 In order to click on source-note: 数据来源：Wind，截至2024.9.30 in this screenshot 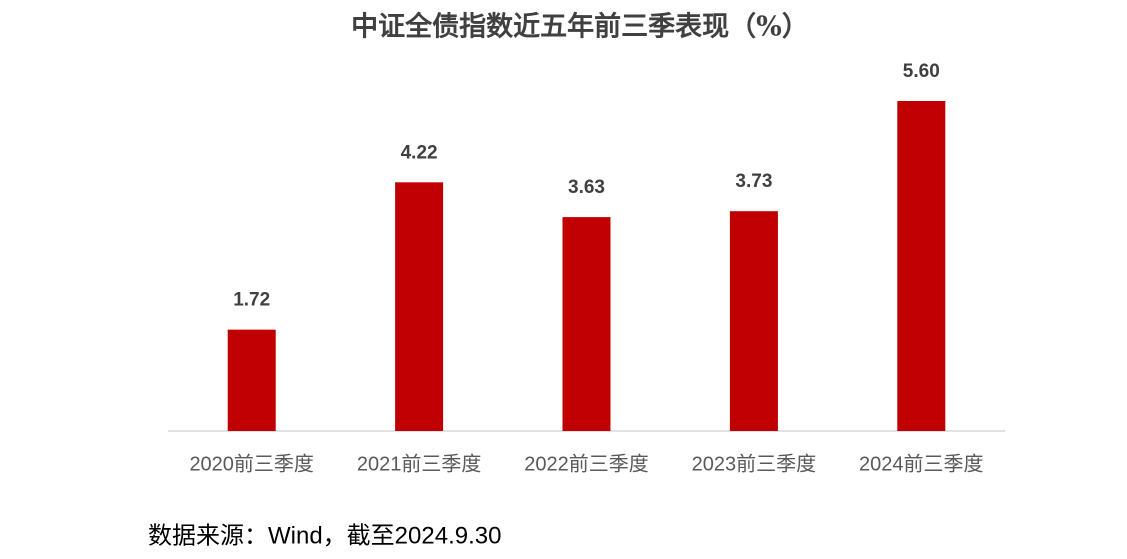, I will do `click(324, 535)`.